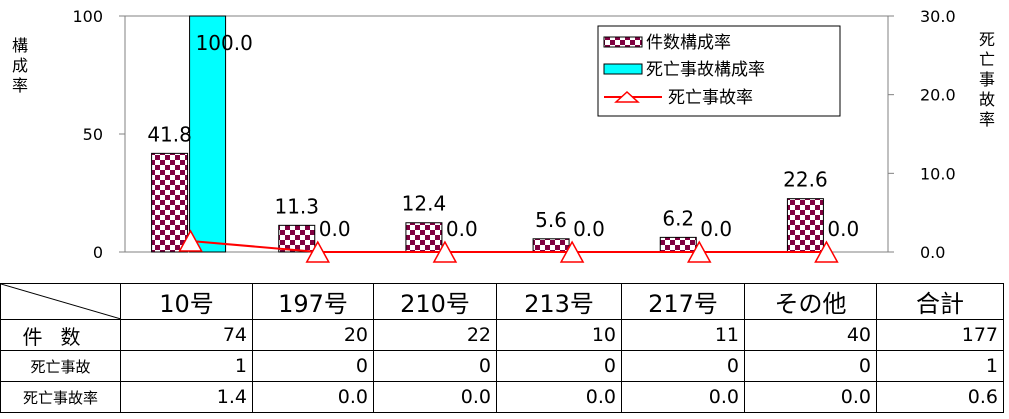 The width and height of the screenshot is (1009, 419). I want to click on table-header-cell: その他, so click(810, 301).